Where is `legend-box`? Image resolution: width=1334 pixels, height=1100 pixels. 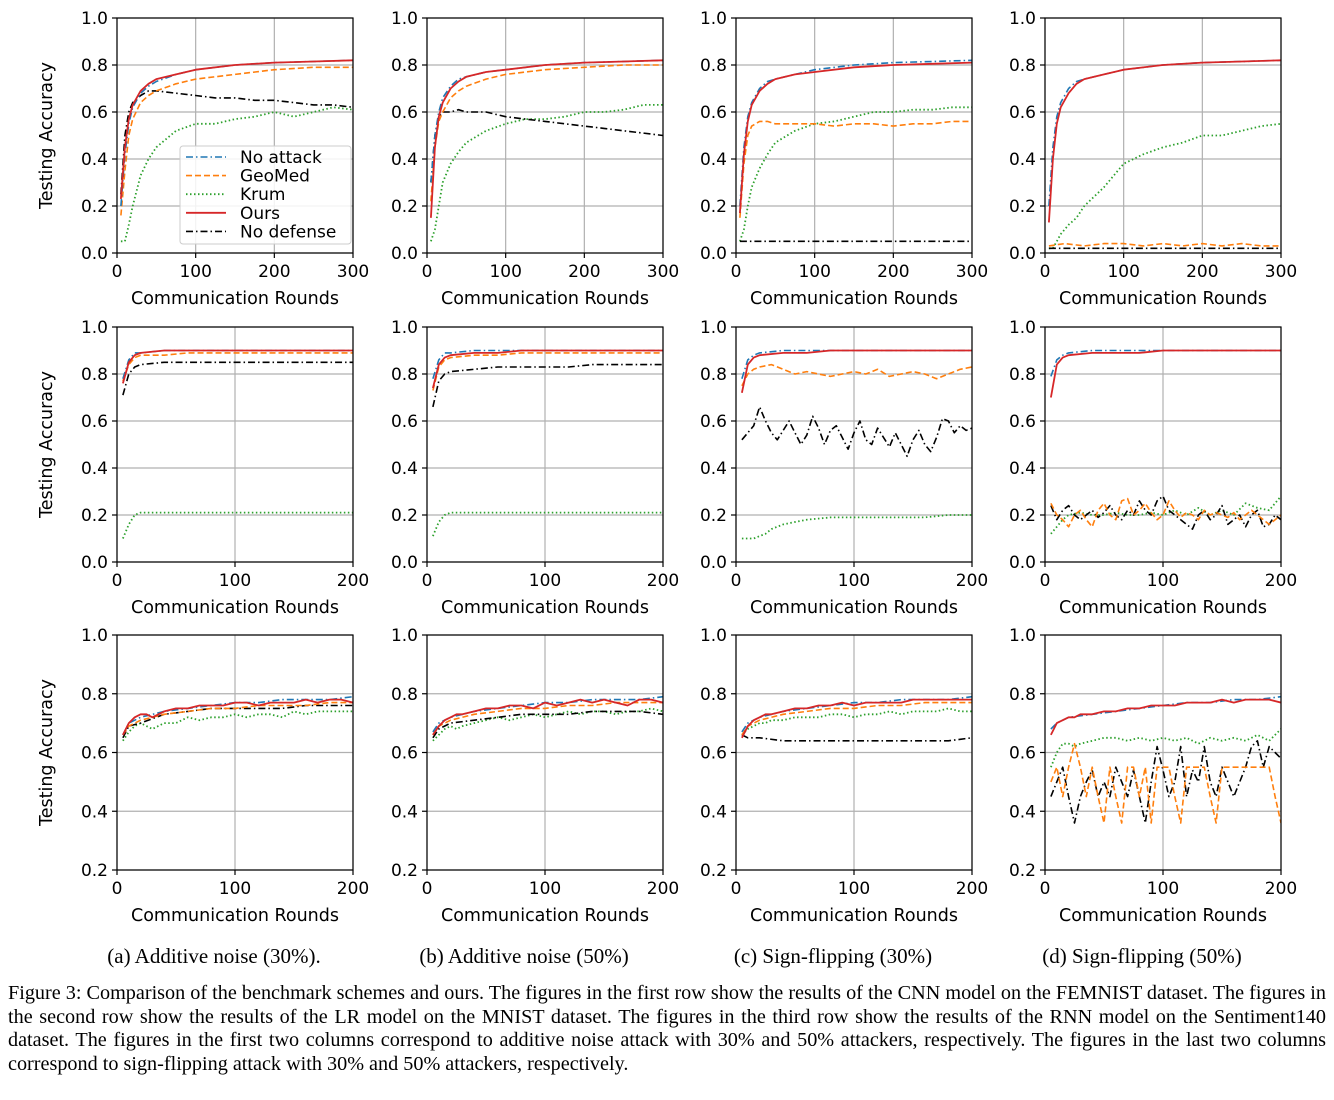 legend-box is located at coordinates (265, 195).